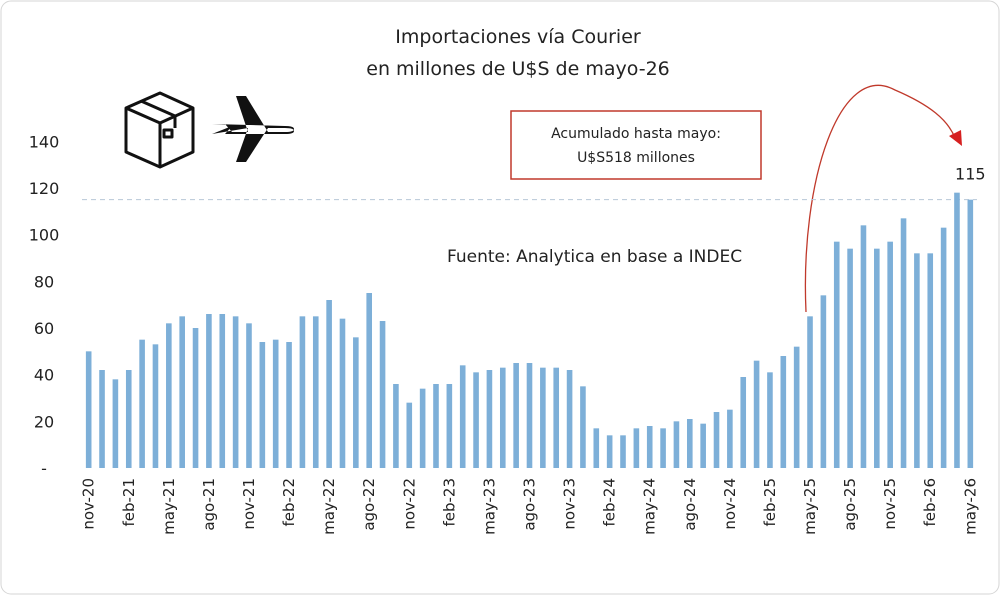 The height and width of the screenshot is (599, 1000). Describe the element at coordinates (159, 130) in the screenshot. I see `box-icon` at that location.